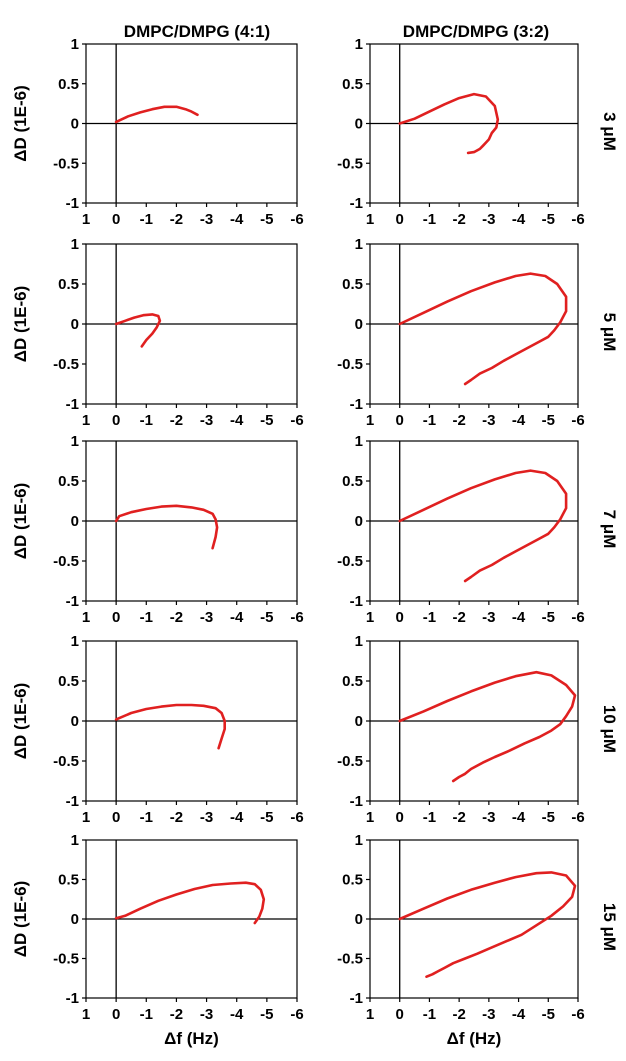  Describe the element at coordinates (609, 529) in the screenshot. I see `row-label: 7 μM` at that location.